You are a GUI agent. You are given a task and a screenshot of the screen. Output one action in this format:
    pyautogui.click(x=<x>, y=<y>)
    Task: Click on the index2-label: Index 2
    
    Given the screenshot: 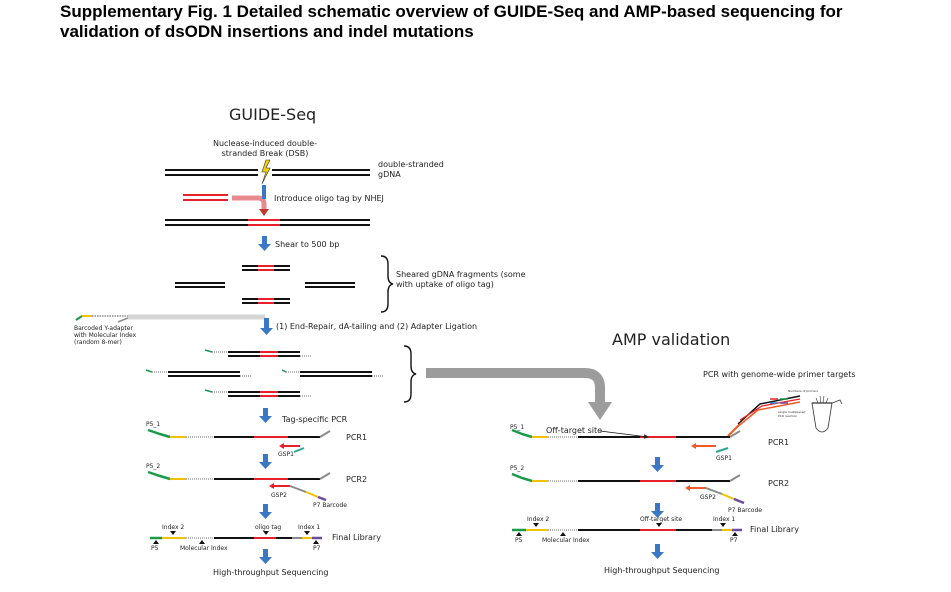 What is the action you would take?
    pyautogui.click(x=173, y=527)
    